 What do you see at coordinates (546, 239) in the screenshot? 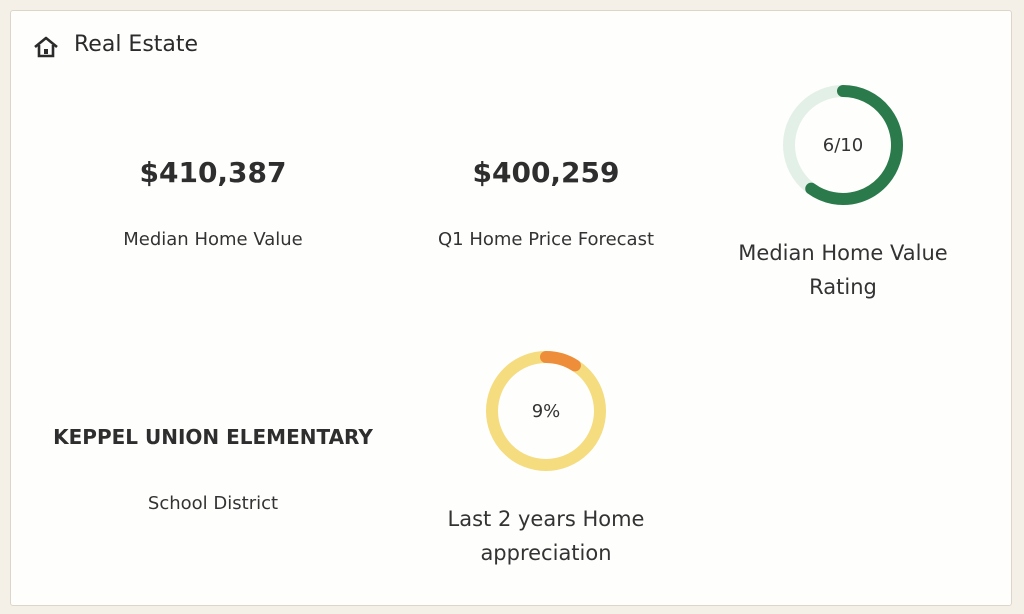
I see `stat-label: Q1 Home Price Forecast` at bounding box center [546, 239].